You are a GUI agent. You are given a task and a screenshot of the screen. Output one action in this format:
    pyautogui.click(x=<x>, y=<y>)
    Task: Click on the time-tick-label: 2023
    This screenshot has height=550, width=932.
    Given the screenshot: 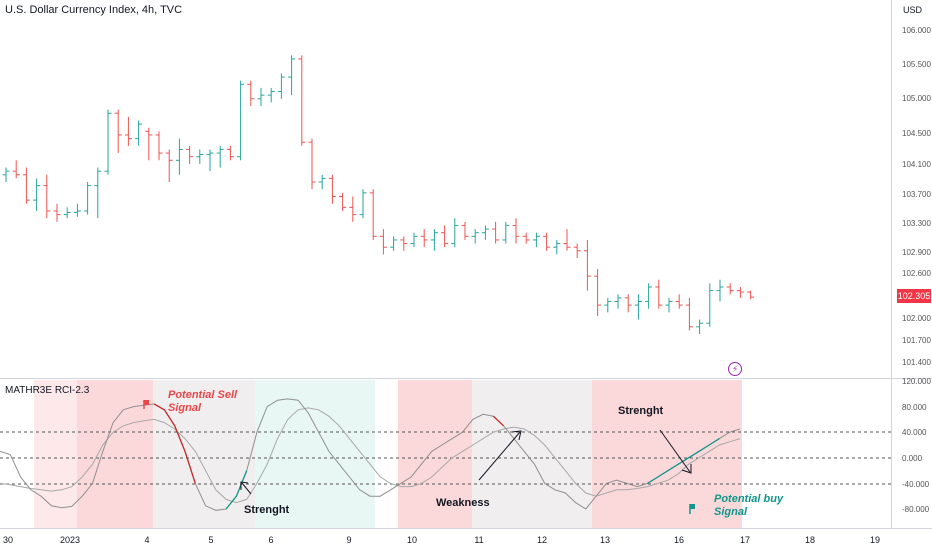 What is the action you would take?
    pyautogui.click(x=70, y=540)
    